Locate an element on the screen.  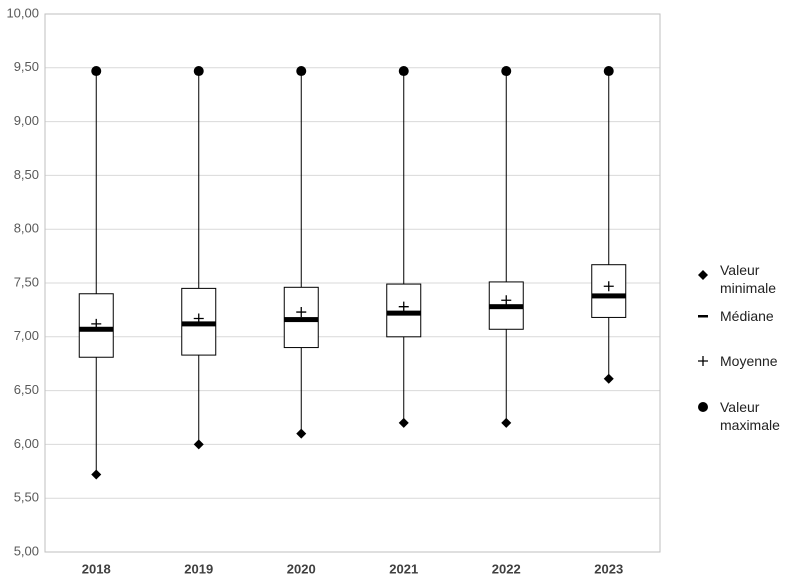
y-tick-label: 8,50 is located at coordinates (26, 174).